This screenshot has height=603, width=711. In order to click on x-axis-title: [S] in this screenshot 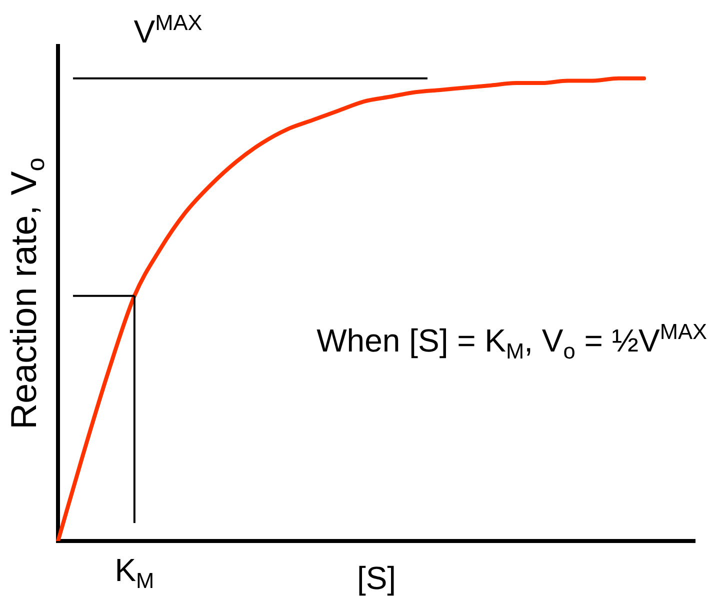, I will do `click(376, 578)`.